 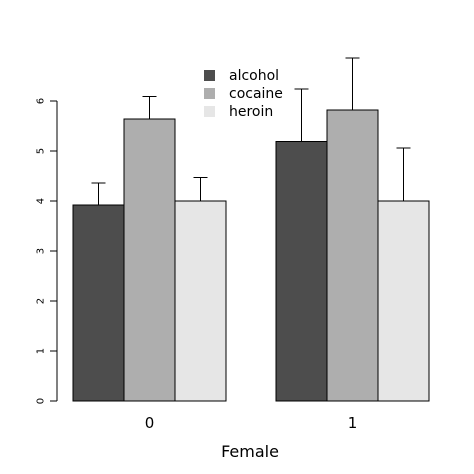 What do you see at coordinates (209, 111) in the screenshot?
I see `legend-swatch-heroin` at bounding box center [209, 111].